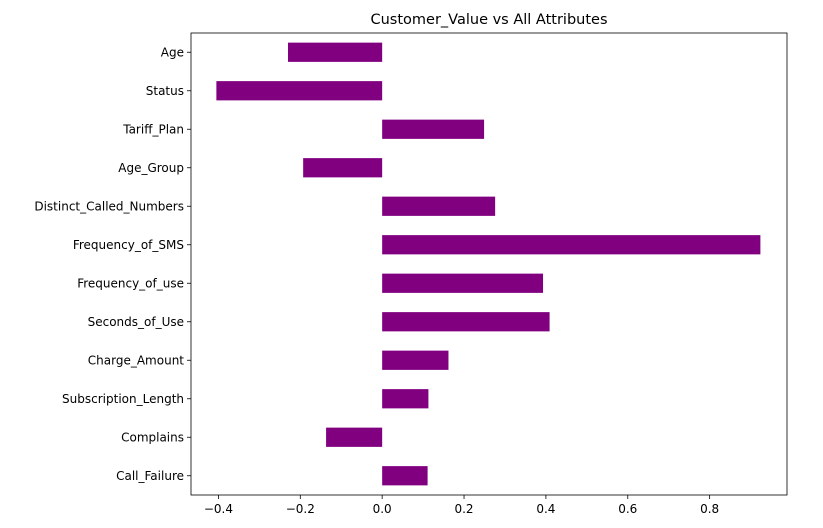 The image size is (823, 528). Describe the element at coordinates (152, 437) in the screenshot. I see `y-tick-label: Complains` at that location.